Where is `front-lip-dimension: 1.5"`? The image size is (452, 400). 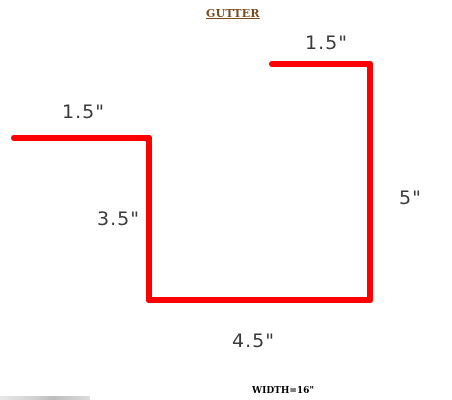
front-lip-dimension: 1.5" is located at coordinates (326, 43).